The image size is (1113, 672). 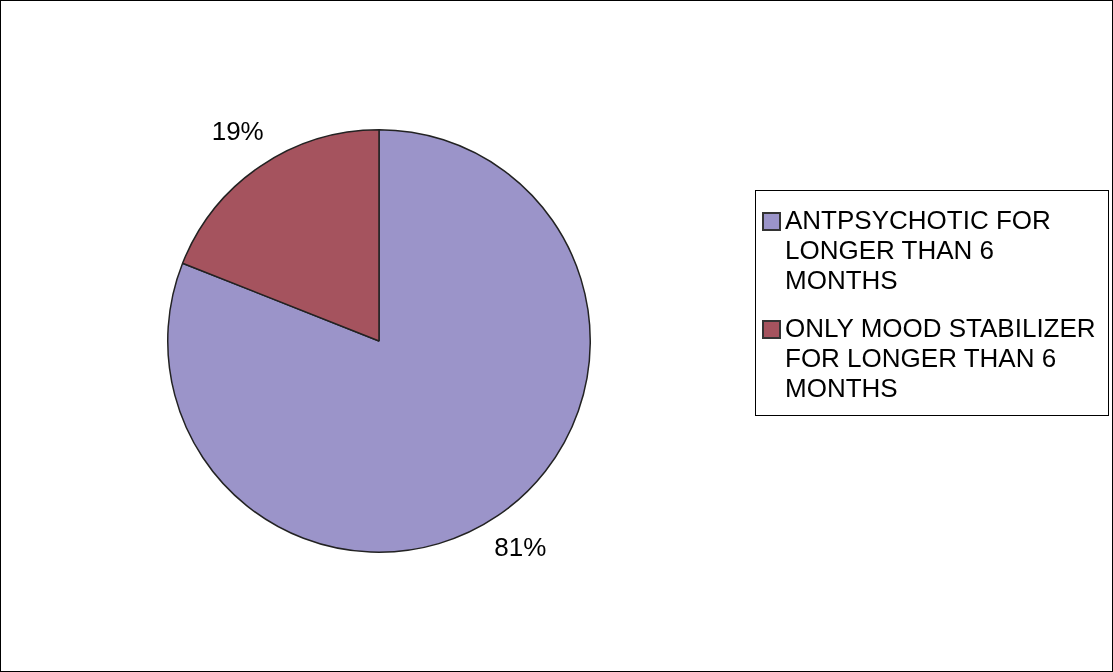 What do you see at coordinates (941, 358) in the screenshot?
I see `legend-label: ONLY MOOD STABILIZER FOR LONGER THAN 6 MONTHS` at bounding box center [941, 358].